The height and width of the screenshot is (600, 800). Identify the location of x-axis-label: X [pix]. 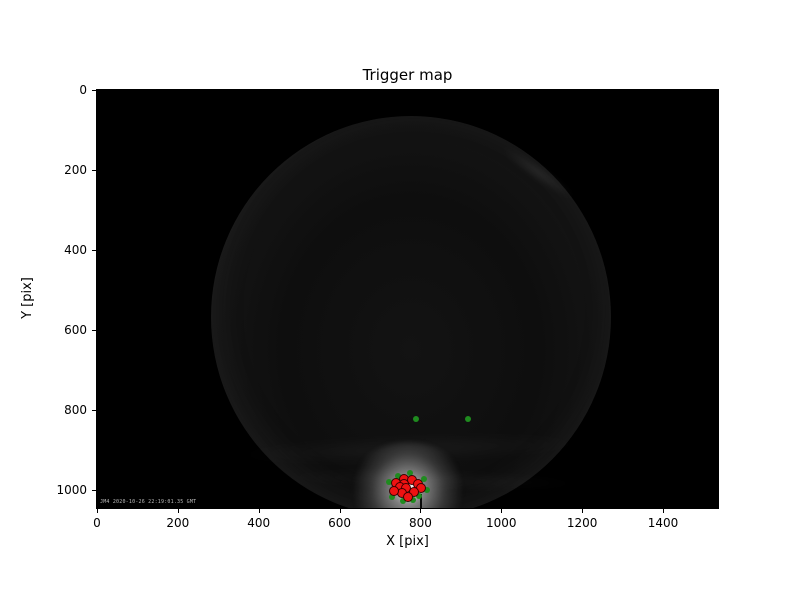
(407, 541).